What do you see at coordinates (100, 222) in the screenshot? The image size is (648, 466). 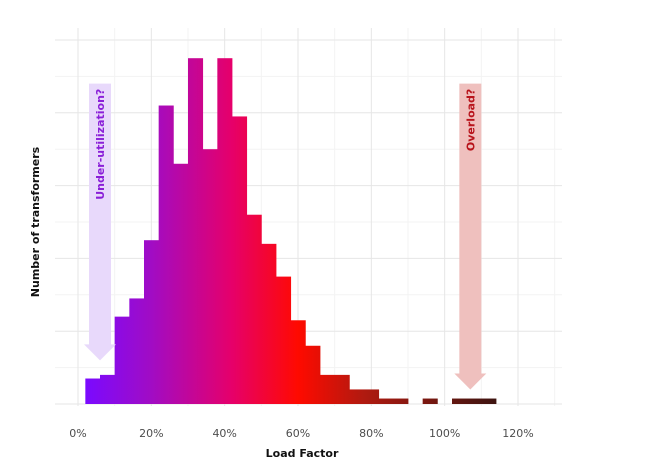 I see `under-utilization-arrow` at bounding box center [100, 222].